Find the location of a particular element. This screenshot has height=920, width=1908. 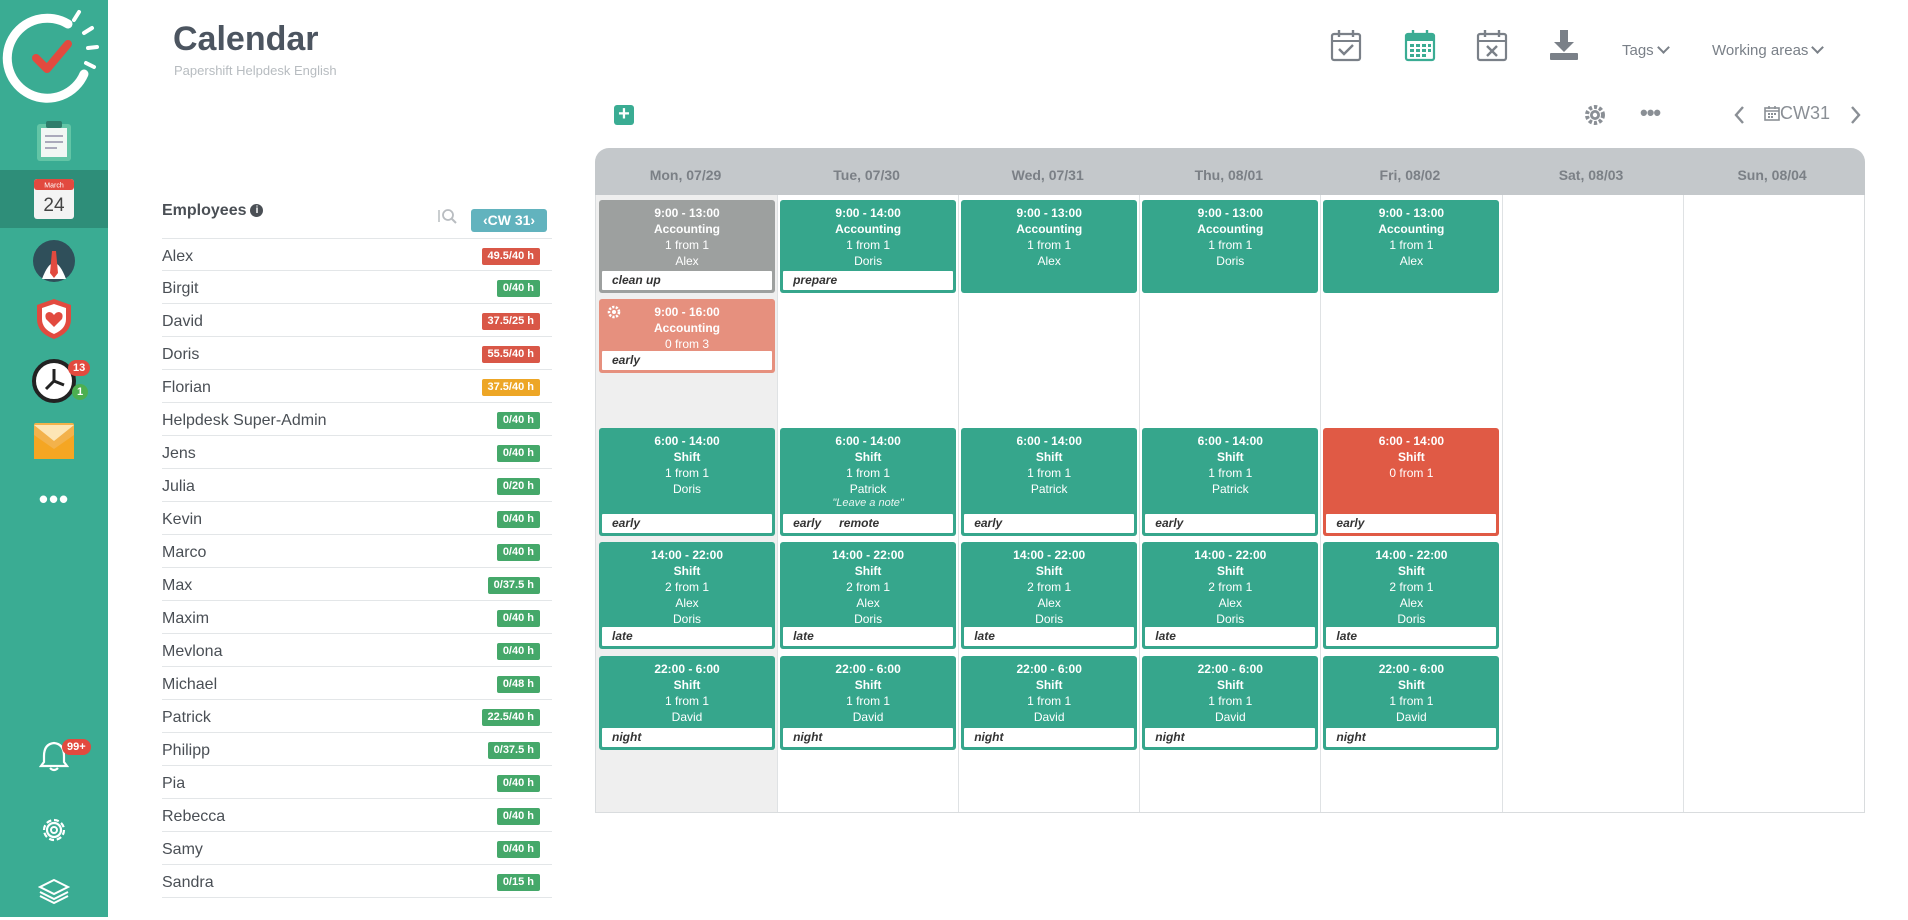

sidebar-item-calendar: March 24 is located at coordinates (54, 199).